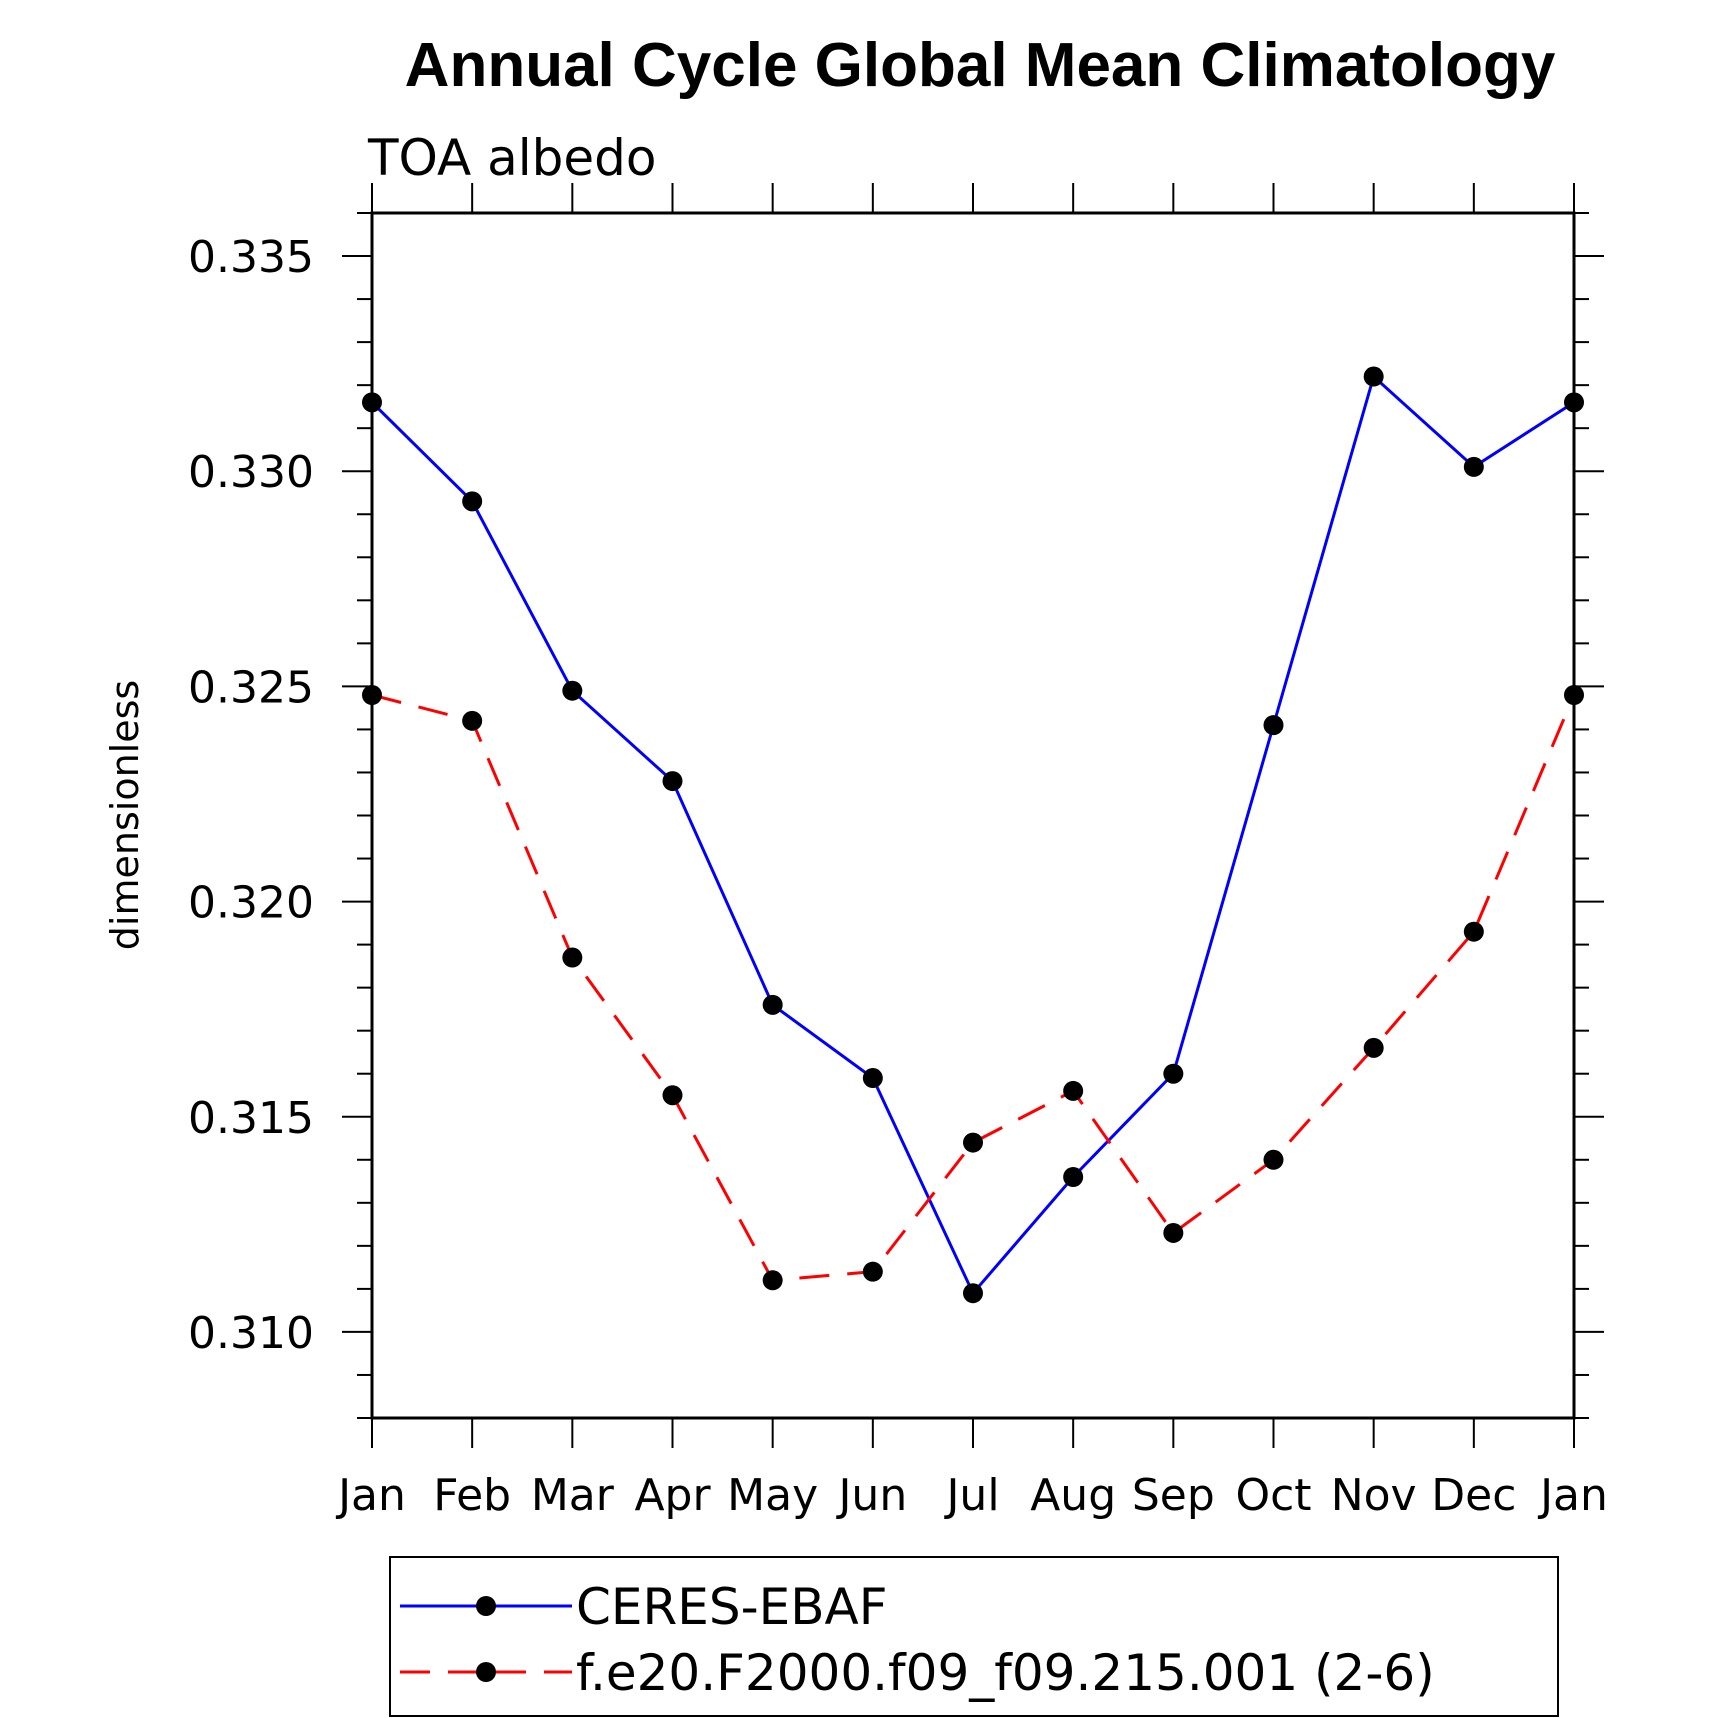 The image size is (1710, 1718). What do you see at coordinates (472, 1495) in the screenshot?
I see `x-tick-label: Feb` at bounding box center [472, 1495].